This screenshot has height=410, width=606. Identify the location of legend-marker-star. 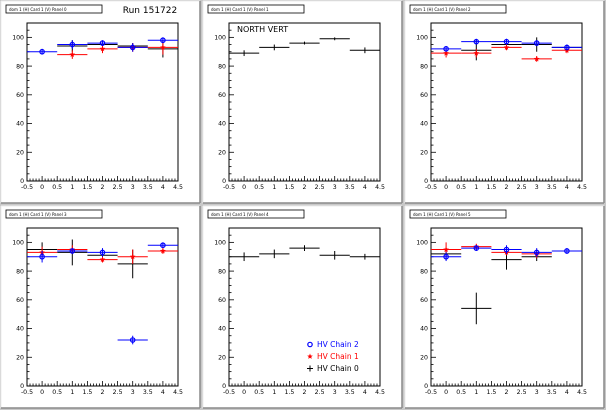
(310, 356).